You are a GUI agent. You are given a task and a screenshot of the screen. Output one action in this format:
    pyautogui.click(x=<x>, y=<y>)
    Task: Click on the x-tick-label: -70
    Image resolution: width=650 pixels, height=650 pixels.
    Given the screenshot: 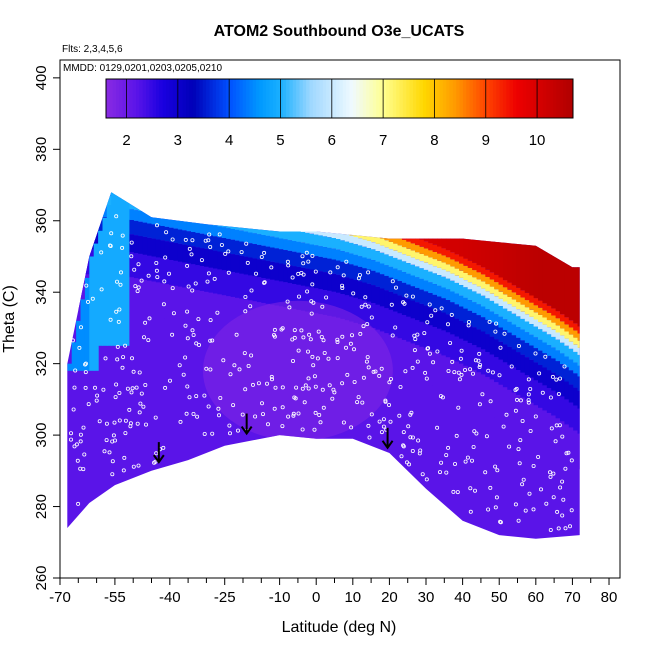 What is the action you would take?
    pyautogui.click(x=60, y=597)
    